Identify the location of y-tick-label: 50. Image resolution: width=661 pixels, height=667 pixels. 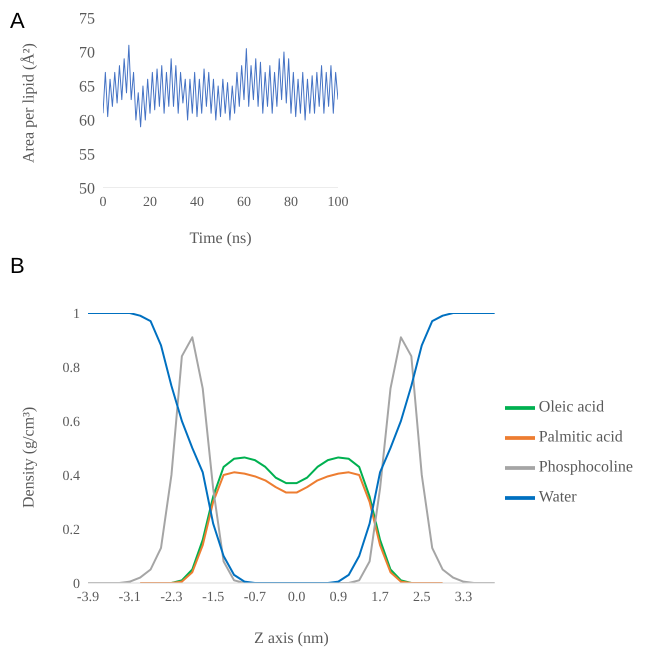
(87, 189).